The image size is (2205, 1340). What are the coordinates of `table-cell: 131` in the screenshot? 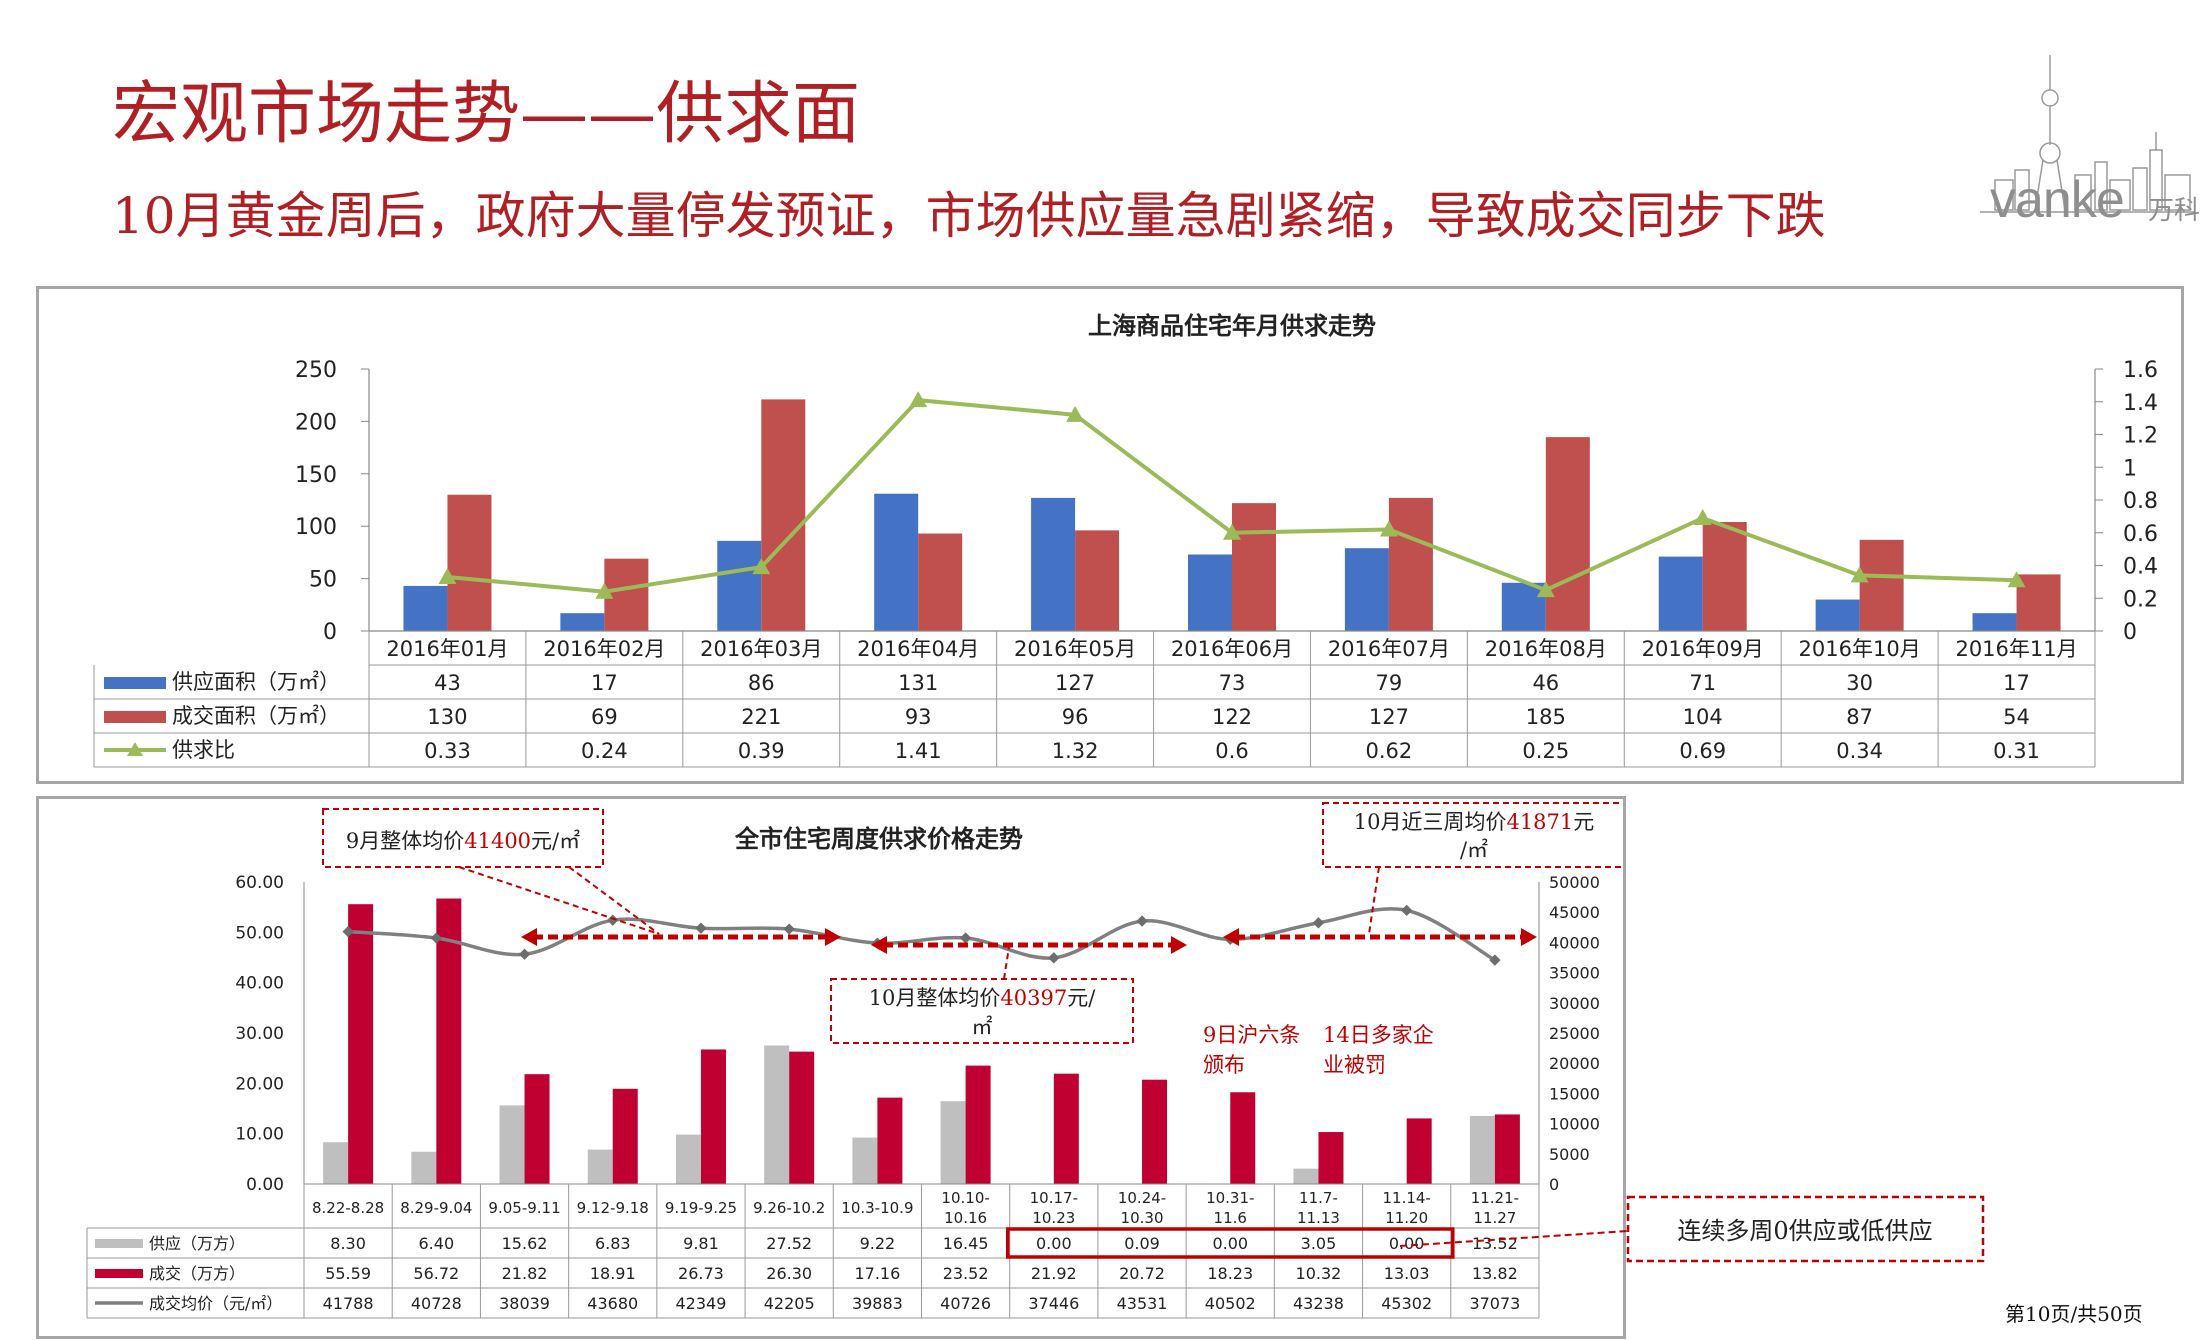 It's located at (918, 683).